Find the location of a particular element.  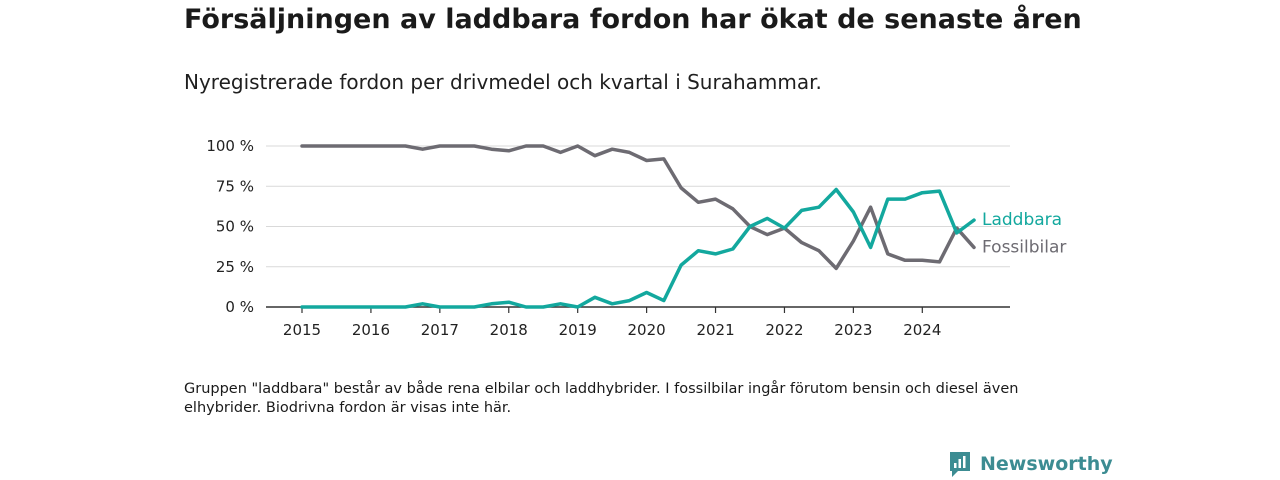

x-tick-label: 2019 is located at coordinates (578, 330).